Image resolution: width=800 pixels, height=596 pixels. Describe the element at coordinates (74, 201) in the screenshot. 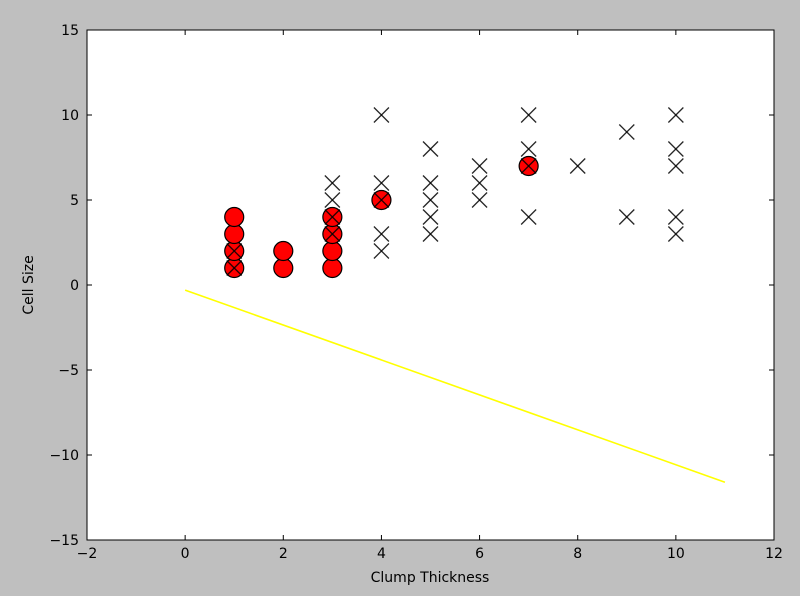

I see `y-tick-label: 5` at that location.